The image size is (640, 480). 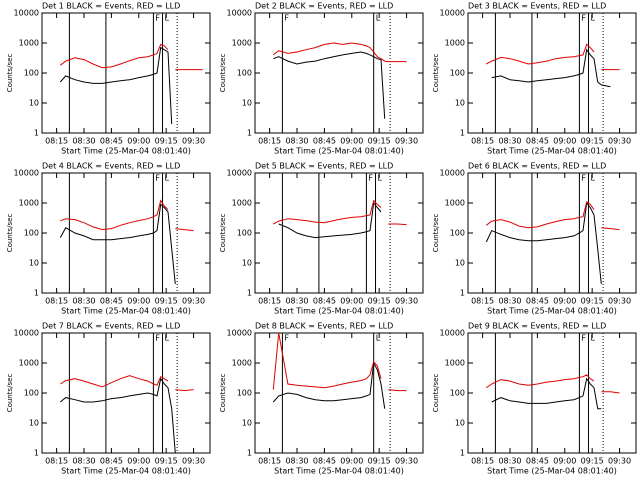 What do you see at coordinates (324, 166) in the screenshot?
I see `panel-title: Det 5 BLACK = Events, RED = LLD` at bounding box center [324, 166].